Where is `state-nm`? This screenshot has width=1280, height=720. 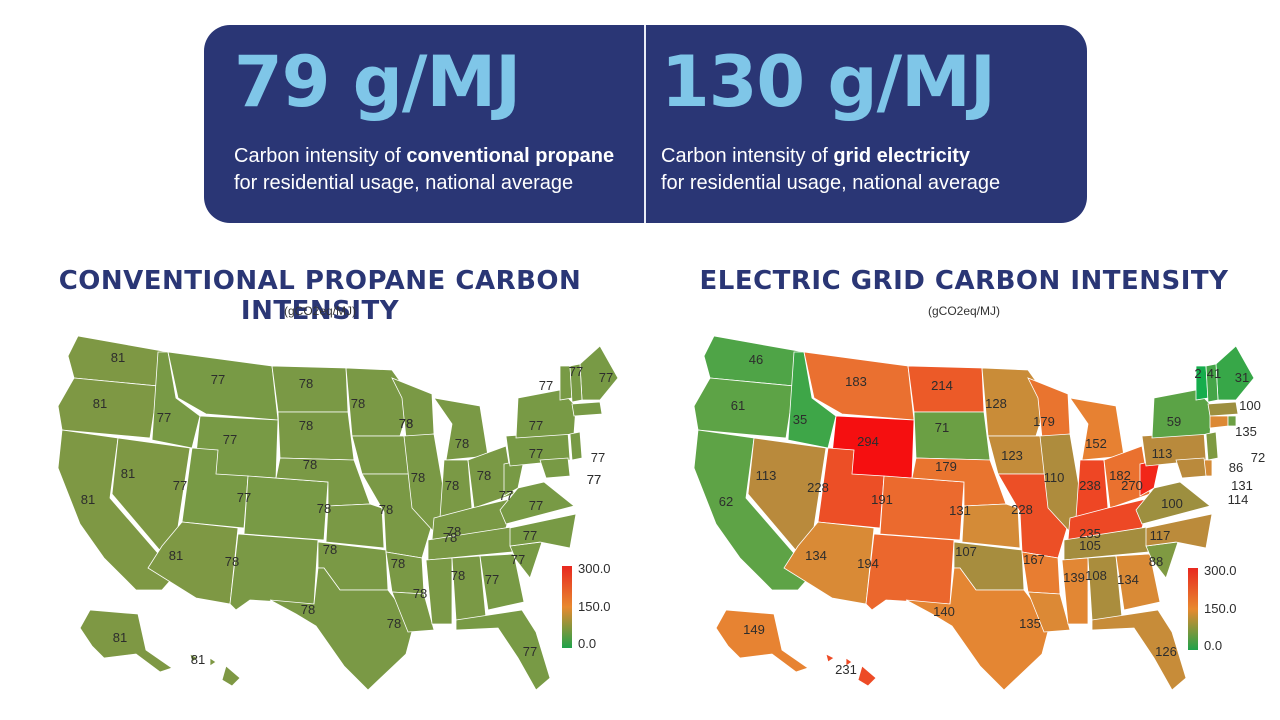 state-nm is located at coordinates (910, 572).